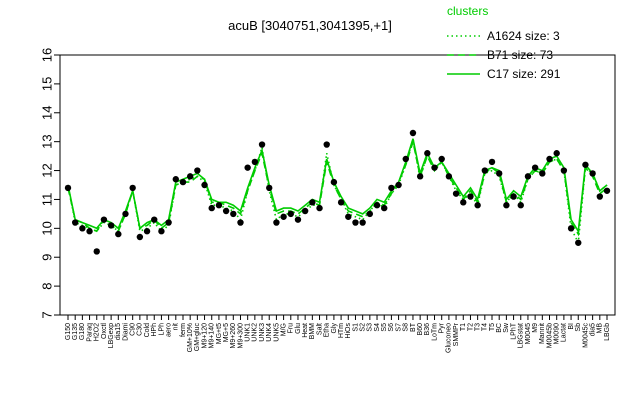  Describe the element at coordinates (398, 327) in the screenshot. I see `x-tick-label: S7` at that location.